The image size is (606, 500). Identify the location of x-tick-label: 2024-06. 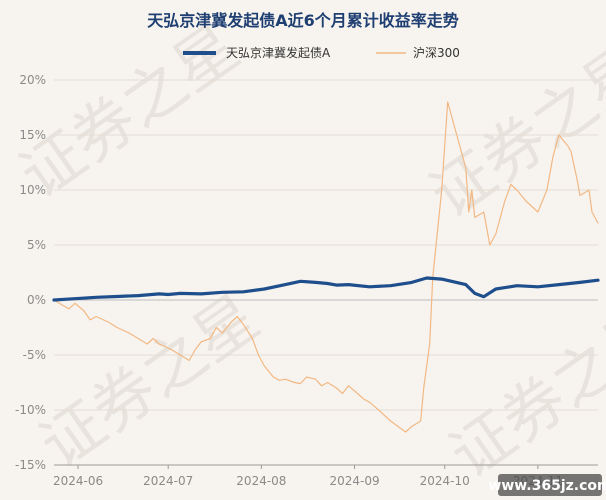
(78, 481).